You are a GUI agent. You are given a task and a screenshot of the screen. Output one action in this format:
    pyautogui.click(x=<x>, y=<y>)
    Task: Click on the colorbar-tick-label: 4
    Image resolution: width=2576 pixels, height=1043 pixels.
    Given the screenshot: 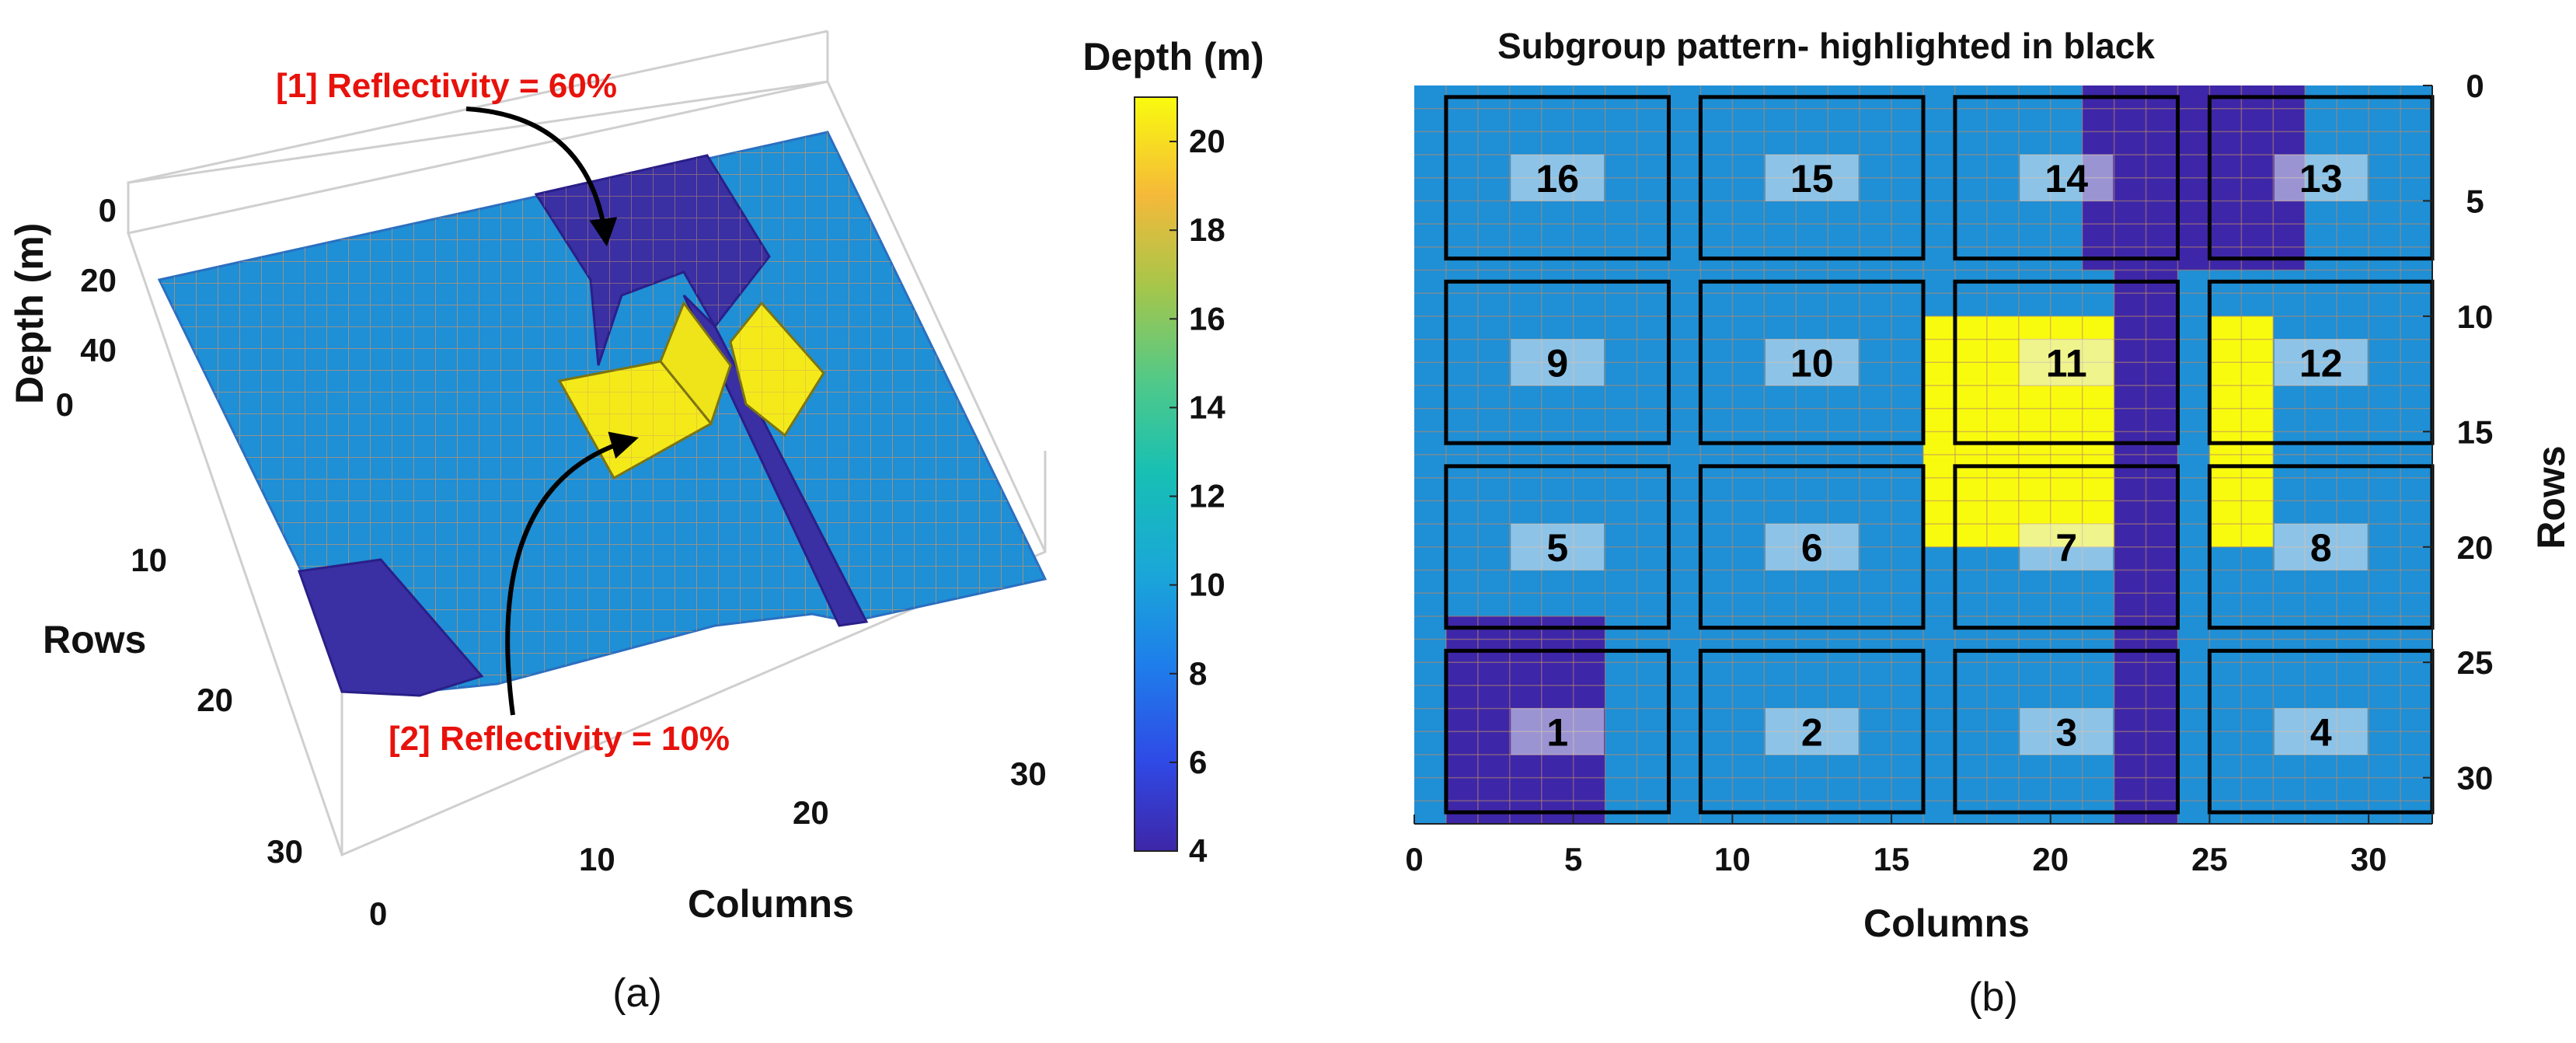 What is the action you would take?
    pyautogui.click(x=1198, y=850)
    